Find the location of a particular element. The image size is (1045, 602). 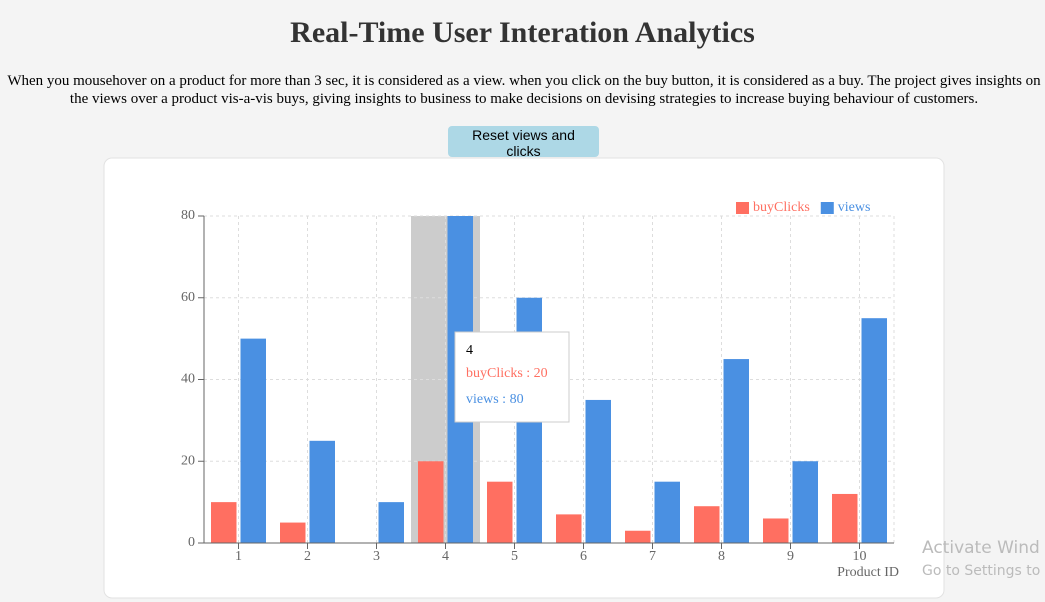

x-tick-label: 4 is located at coordinates (445, 556).